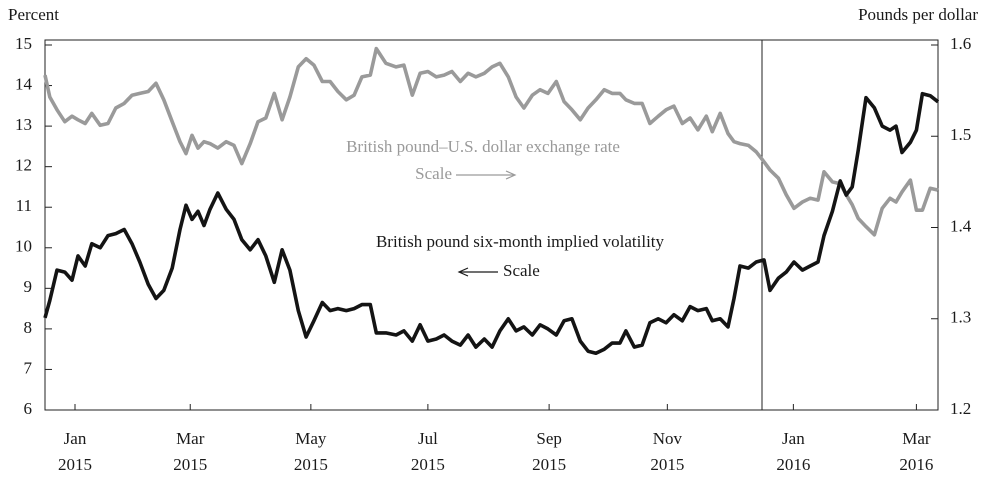  What do you see at coordinates (28, 327) in the screenshot?
I see `y-tick-label: 8` at bounding box center [28, 327].